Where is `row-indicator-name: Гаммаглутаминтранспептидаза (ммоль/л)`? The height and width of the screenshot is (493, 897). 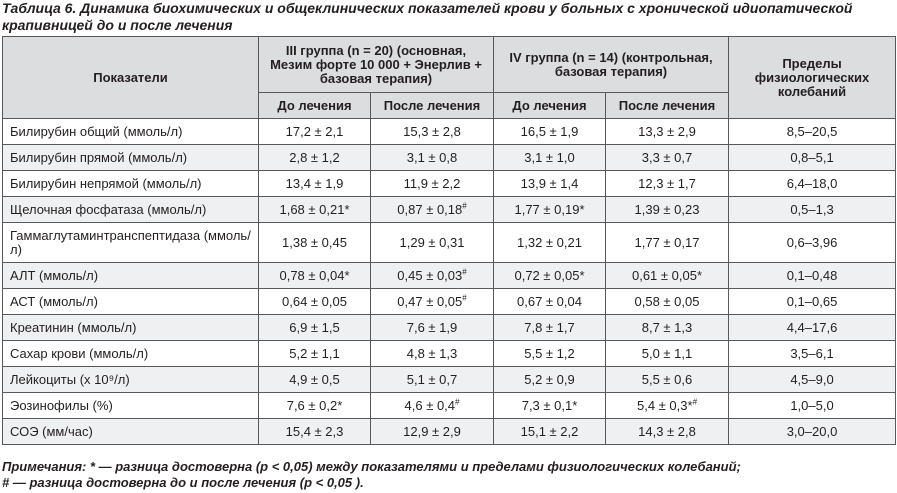 row-indicator-name: Гаммаглутаминтранспептидаза (ммоль/л) is located at coordinates (130, 242).